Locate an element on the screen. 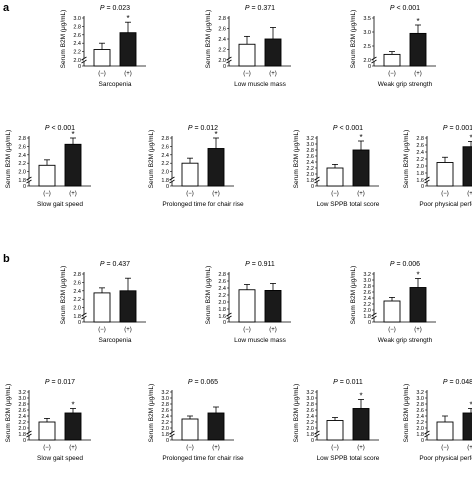 The width and height of the screenshot is (472, 500). x-axis-label: Weak grip strength is located at coordinates (405, 84).